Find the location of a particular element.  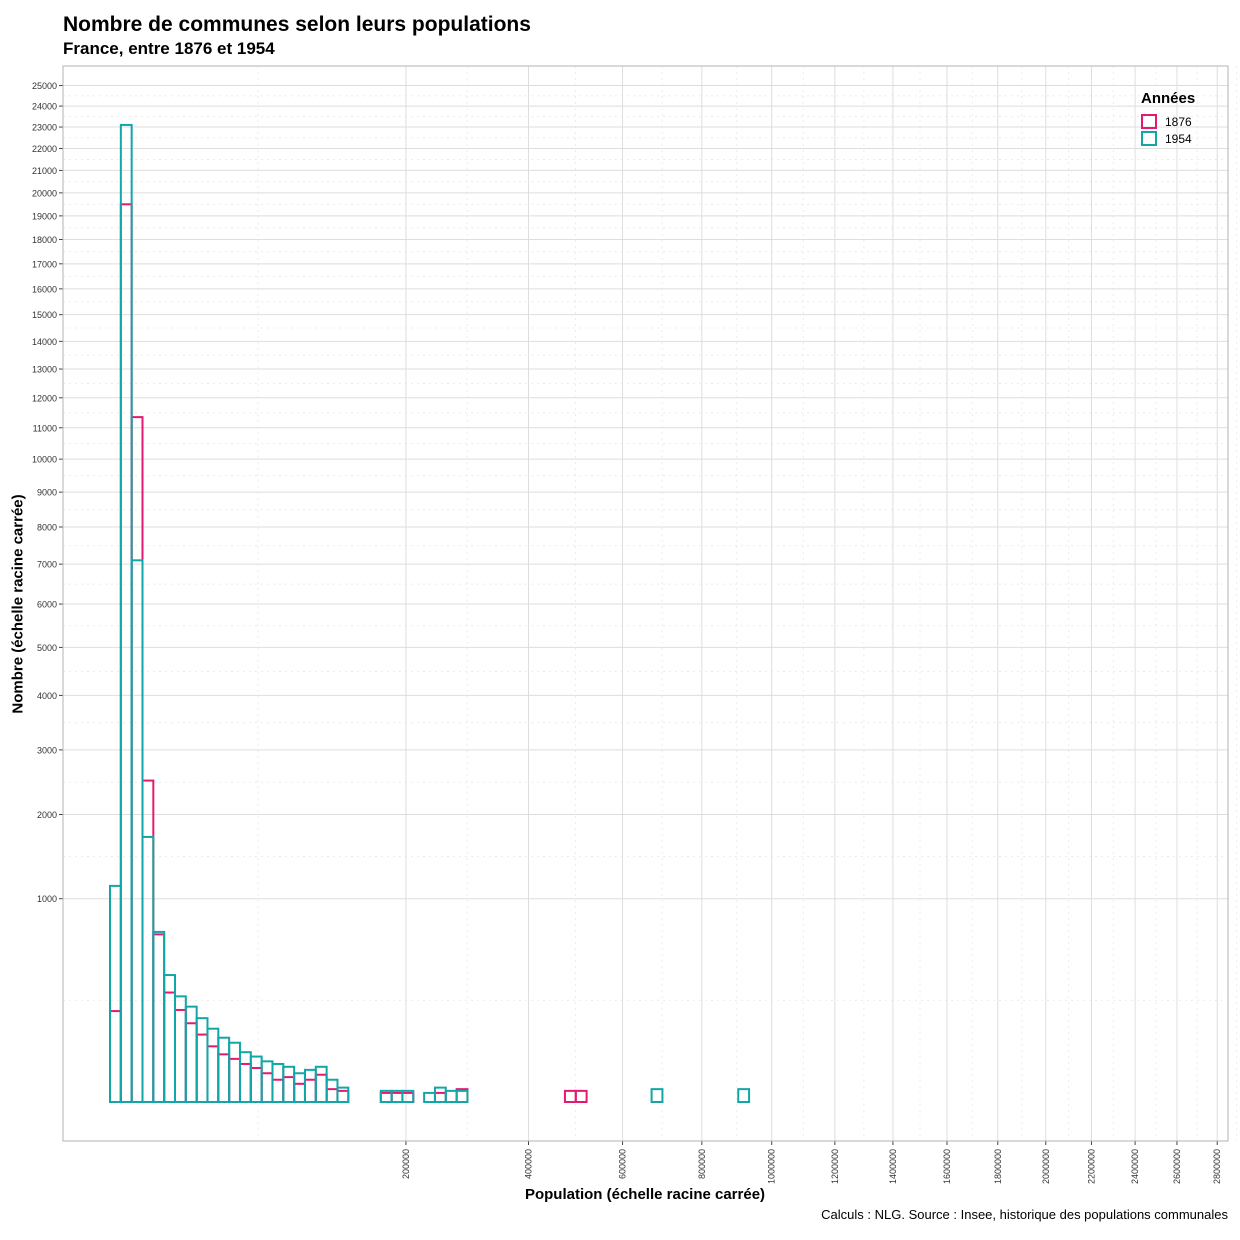

y-tick-label: 3000 is located at coordinates (47, 750).